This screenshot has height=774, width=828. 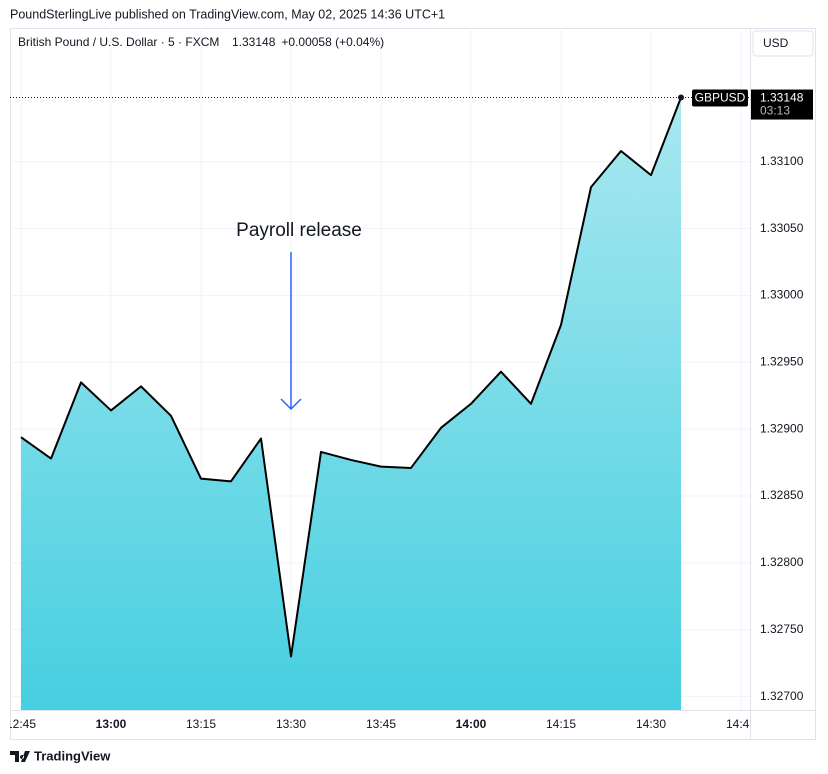 What do you see at coordinates (782, 361) in the screenshot?
I see `y-tick-label: 1.32950` at bounding box center [782, 361].